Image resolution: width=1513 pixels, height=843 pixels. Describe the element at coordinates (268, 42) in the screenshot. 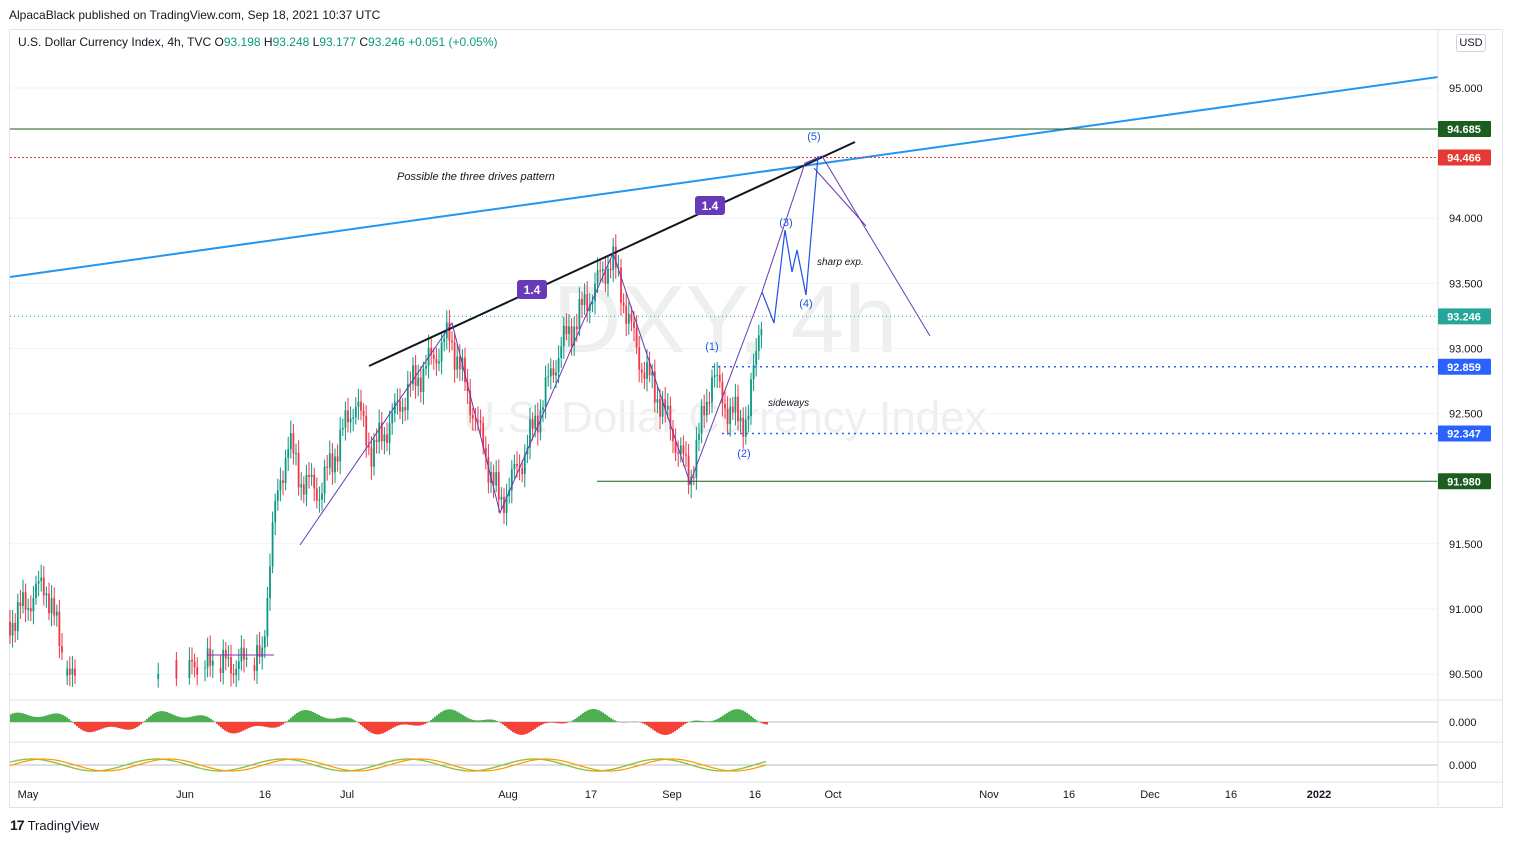

I see `high-label: H` at that location.